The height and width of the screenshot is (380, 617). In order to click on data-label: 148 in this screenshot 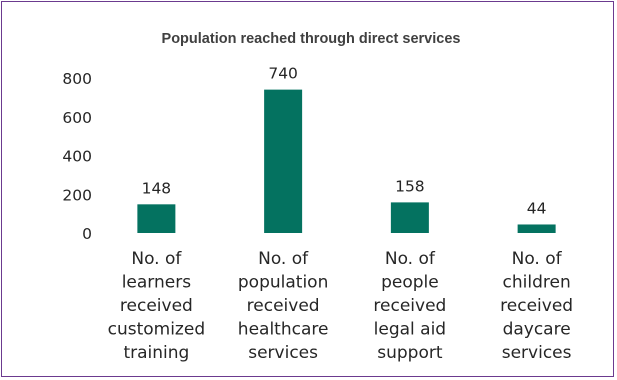, I will do `click(157, 188)`.